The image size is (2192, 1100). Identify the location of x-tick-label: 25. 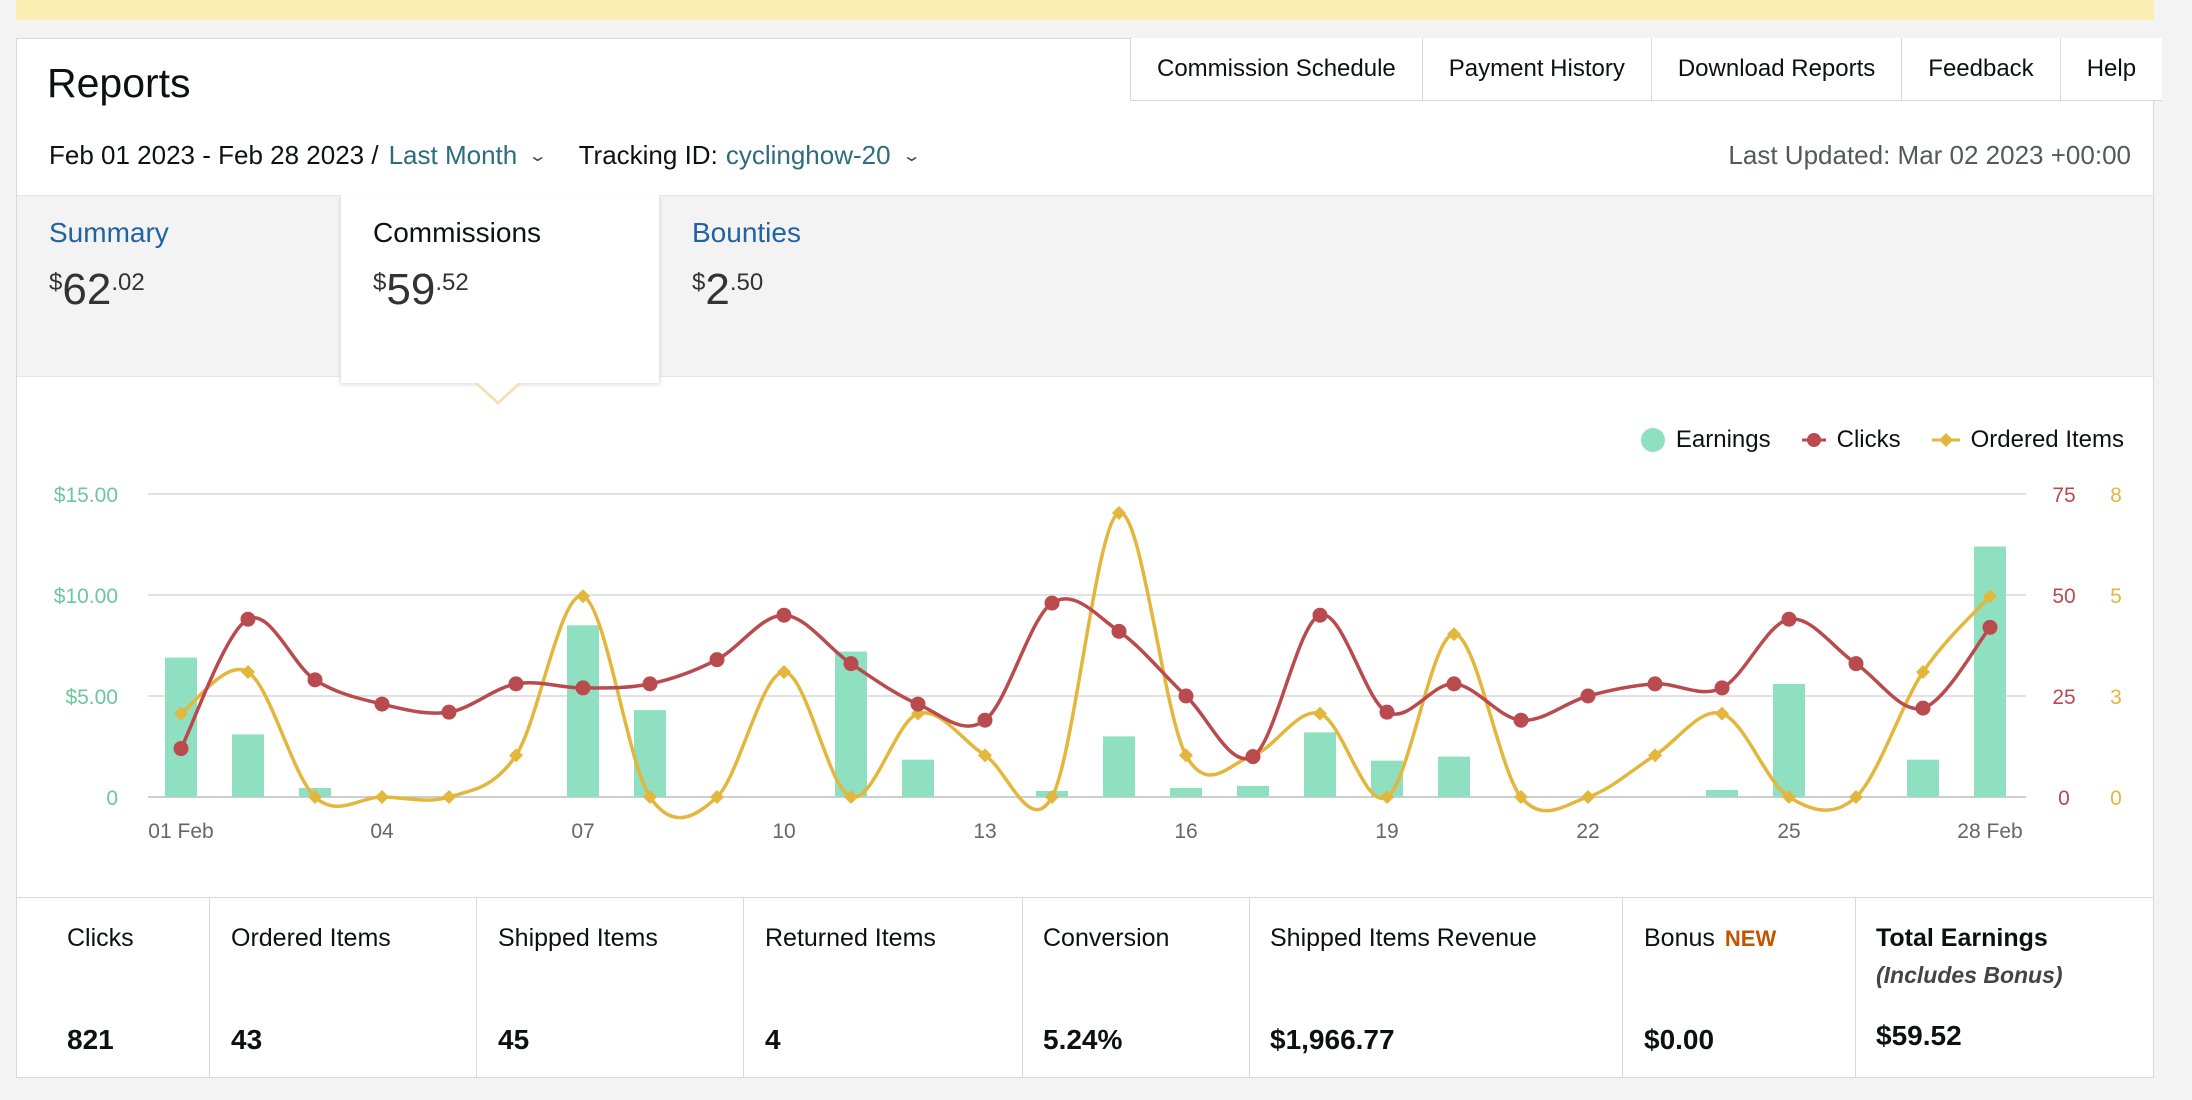
(1788, 831).